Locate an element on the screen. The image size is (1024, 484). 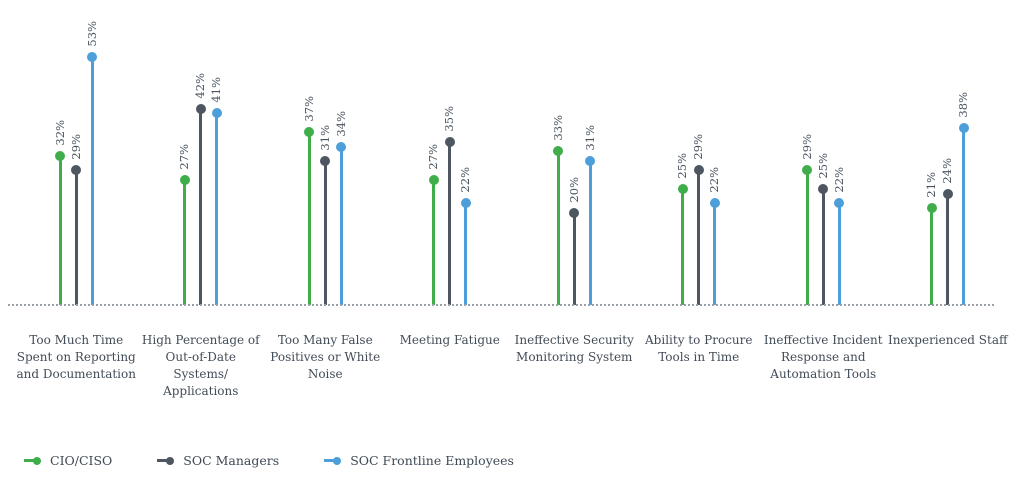
legend-item: SOC Managers is located at coordinates (218, 460).